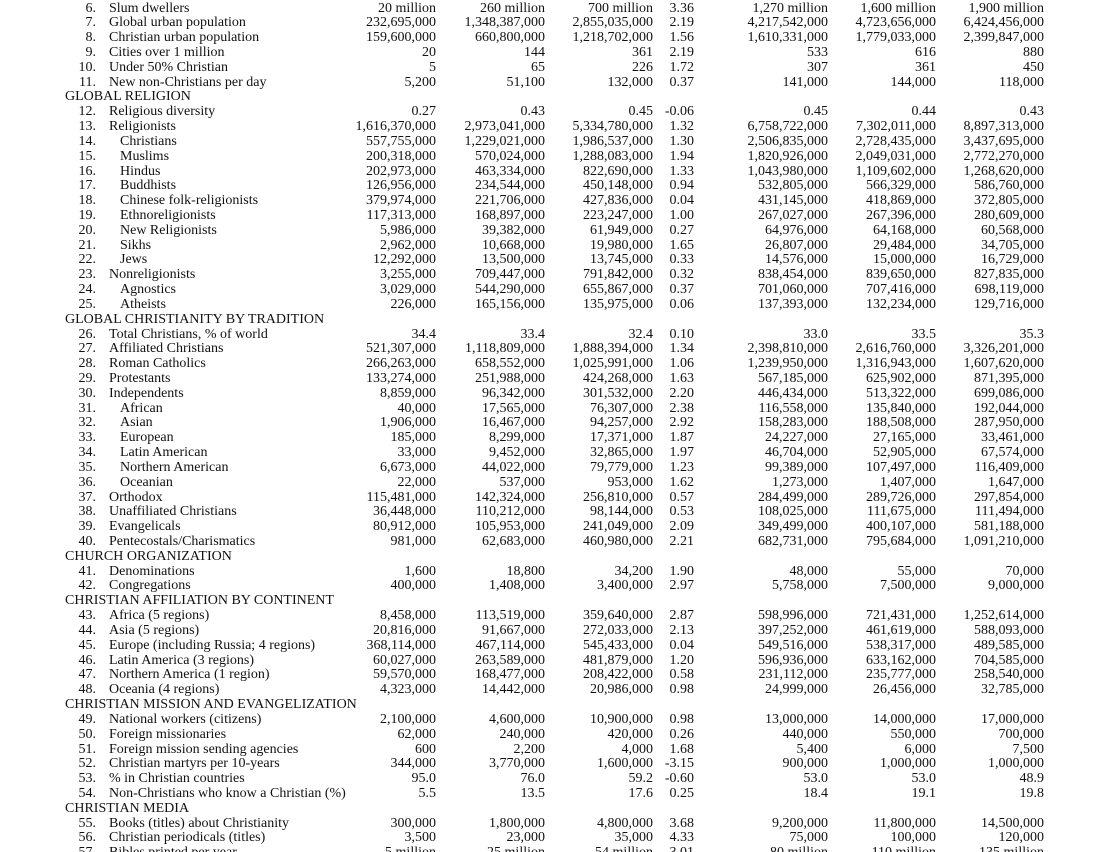 The height and width of the screenshot is (852, 1110). Describe the element at coordinates (526, 838) in the screenshot. I see `cell: 23,000` at that location.